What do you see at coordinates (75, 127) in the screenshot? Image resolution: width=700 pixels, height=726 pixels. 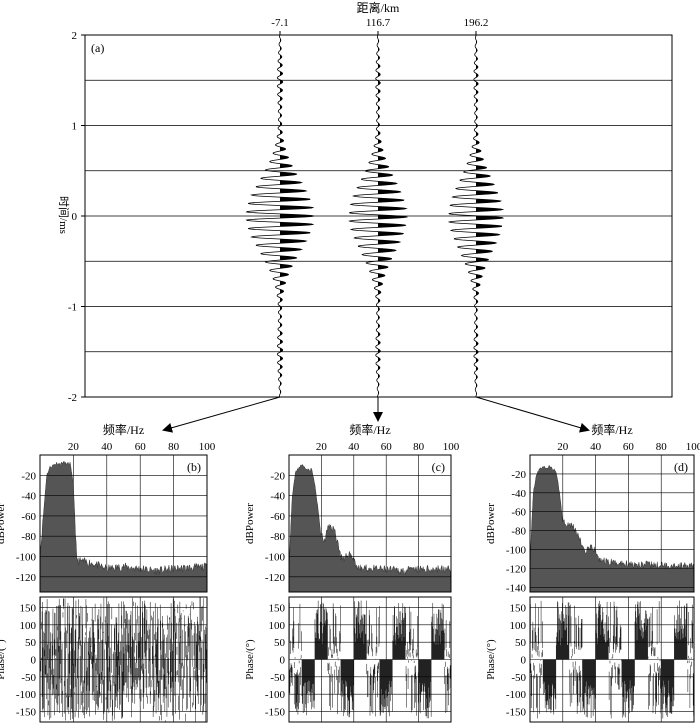 I see `ytick-label: 1` at bounding box center [75, 127].